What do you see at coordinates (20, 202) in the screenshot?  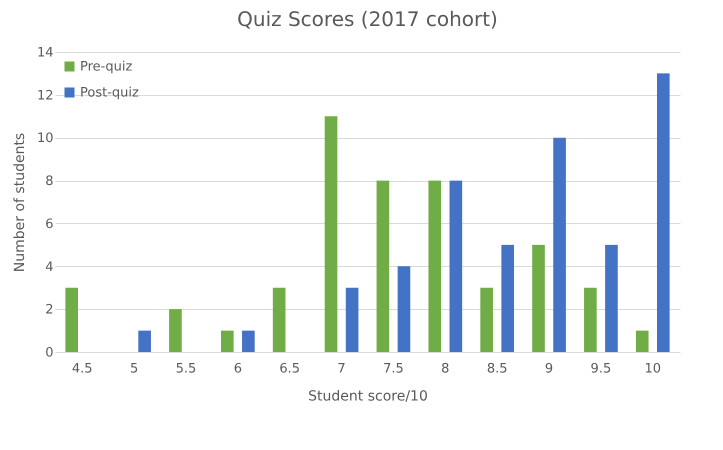 I see `y-axis-title: Number of students` at bounding box center [20, 202].